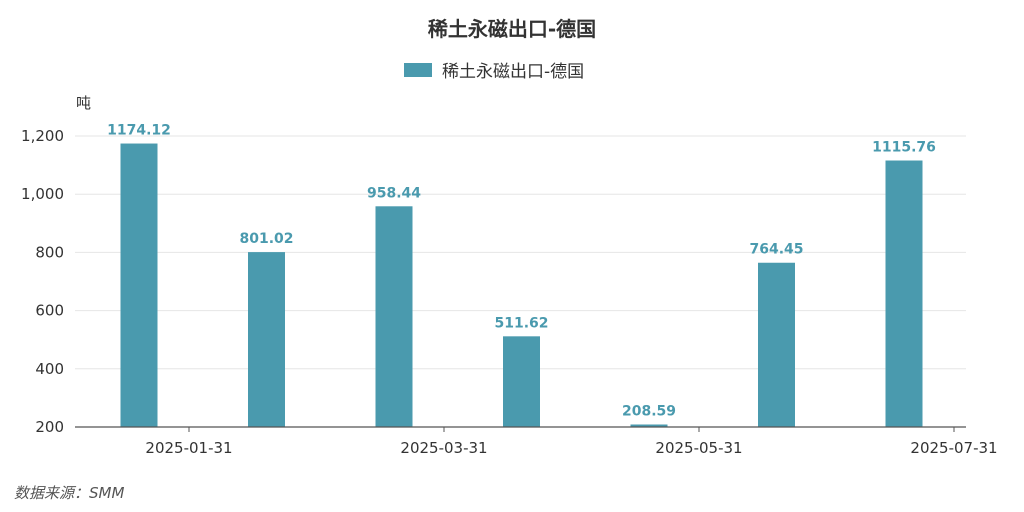 The height and width of the screenshot is (512, 1024). I want to click on y-axis-ticks: 200 400 600 800 1,000 1,200, so click(42, 281).